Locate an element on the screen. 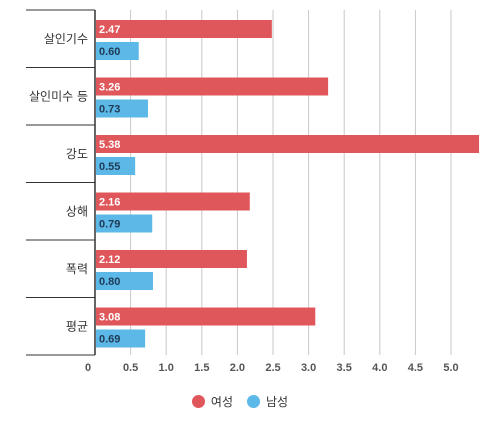 This screenshot has height=425, width=480. data-label: 3.26 is located at coordinates (109, 88).